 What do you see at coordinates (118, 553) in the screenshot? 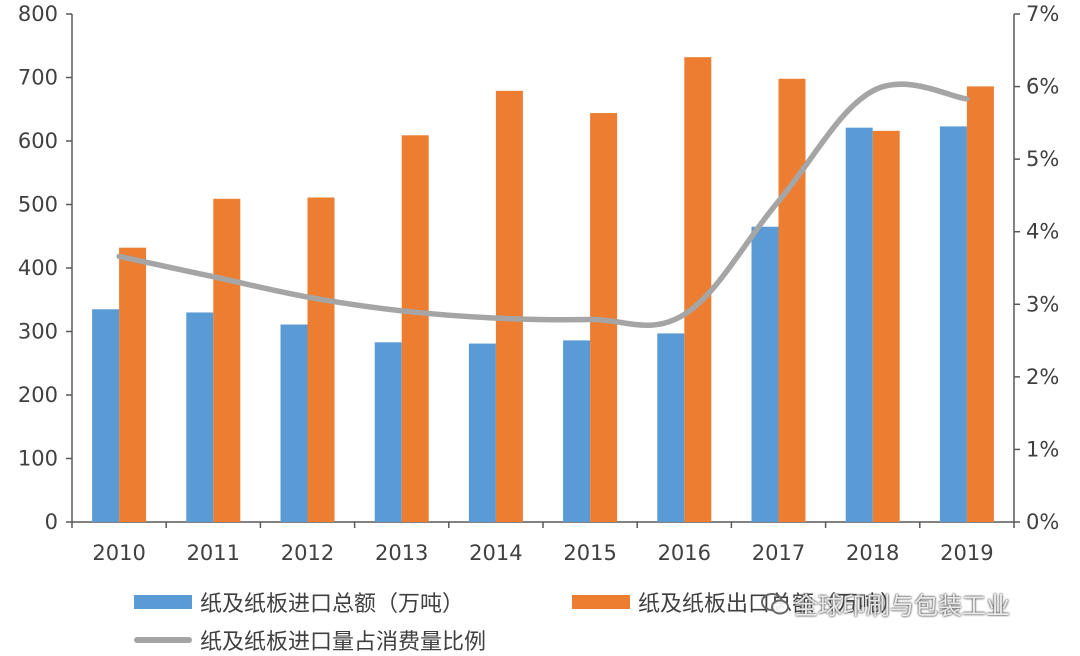
I see `x-tick-label: 2010` at bounding box center [118, 553].